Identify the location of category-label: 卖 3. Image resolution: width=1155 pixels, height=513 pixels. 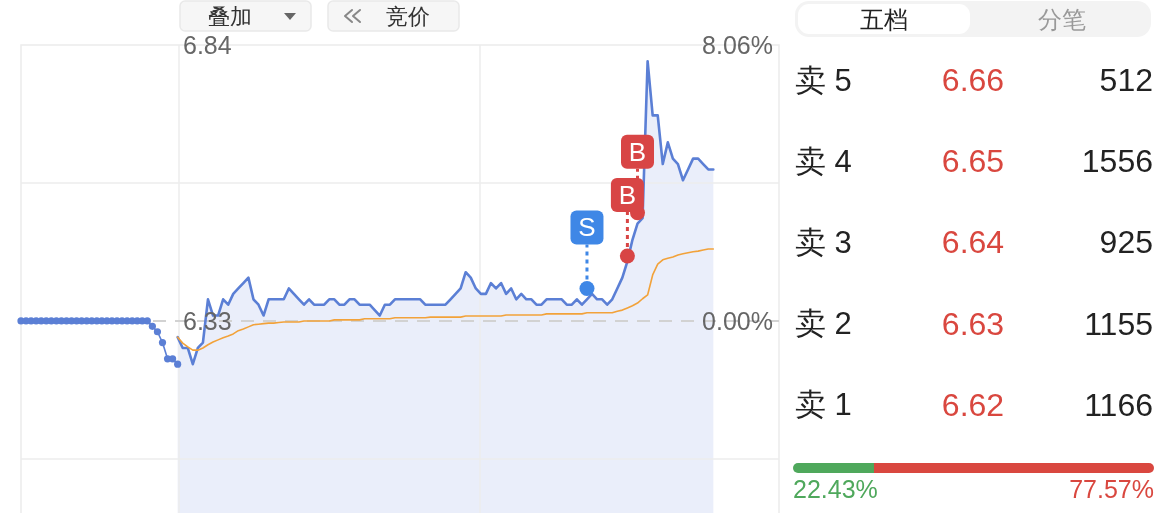
(823, 242).